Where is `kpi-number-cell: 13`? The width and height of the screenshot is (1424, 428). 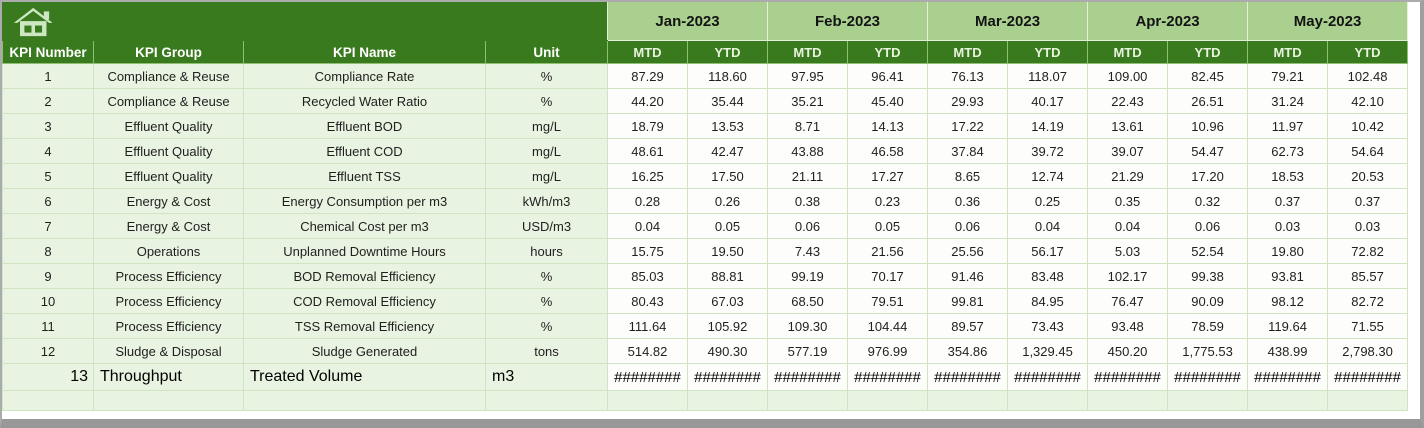 kpi-number-cell: 13 is located at coordinates (48, 377).